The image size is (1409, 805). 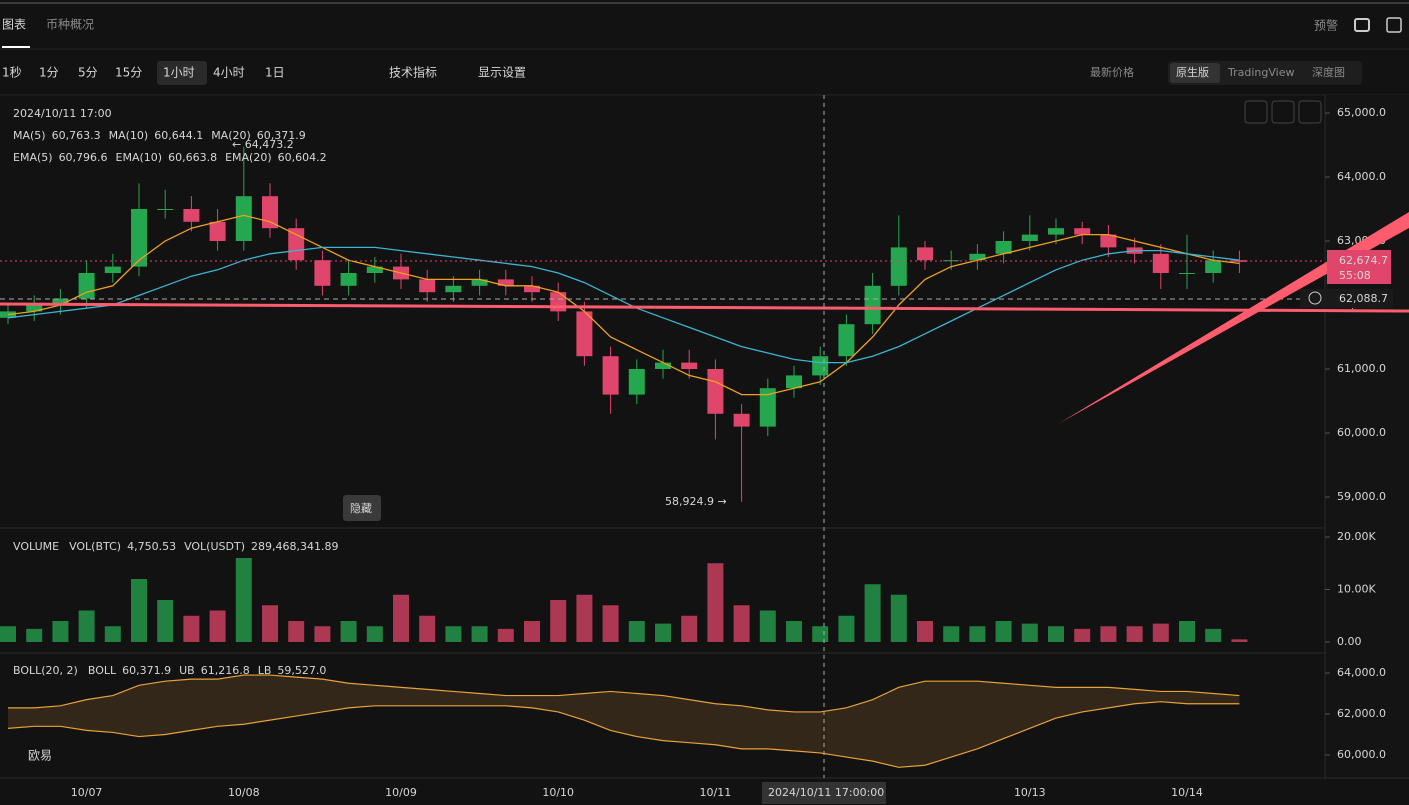 I want to click on boll-band, so click(x=624, y=721).